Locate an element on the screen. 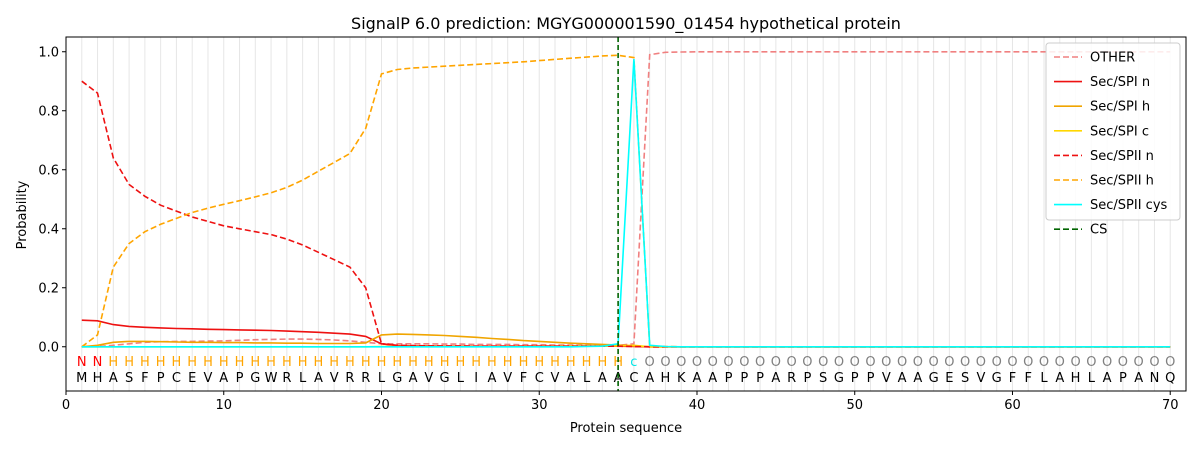 This screenshot has height=450, width=1200. legend-entry: Sec/SPII cys is located at coordinates (1129, 205).